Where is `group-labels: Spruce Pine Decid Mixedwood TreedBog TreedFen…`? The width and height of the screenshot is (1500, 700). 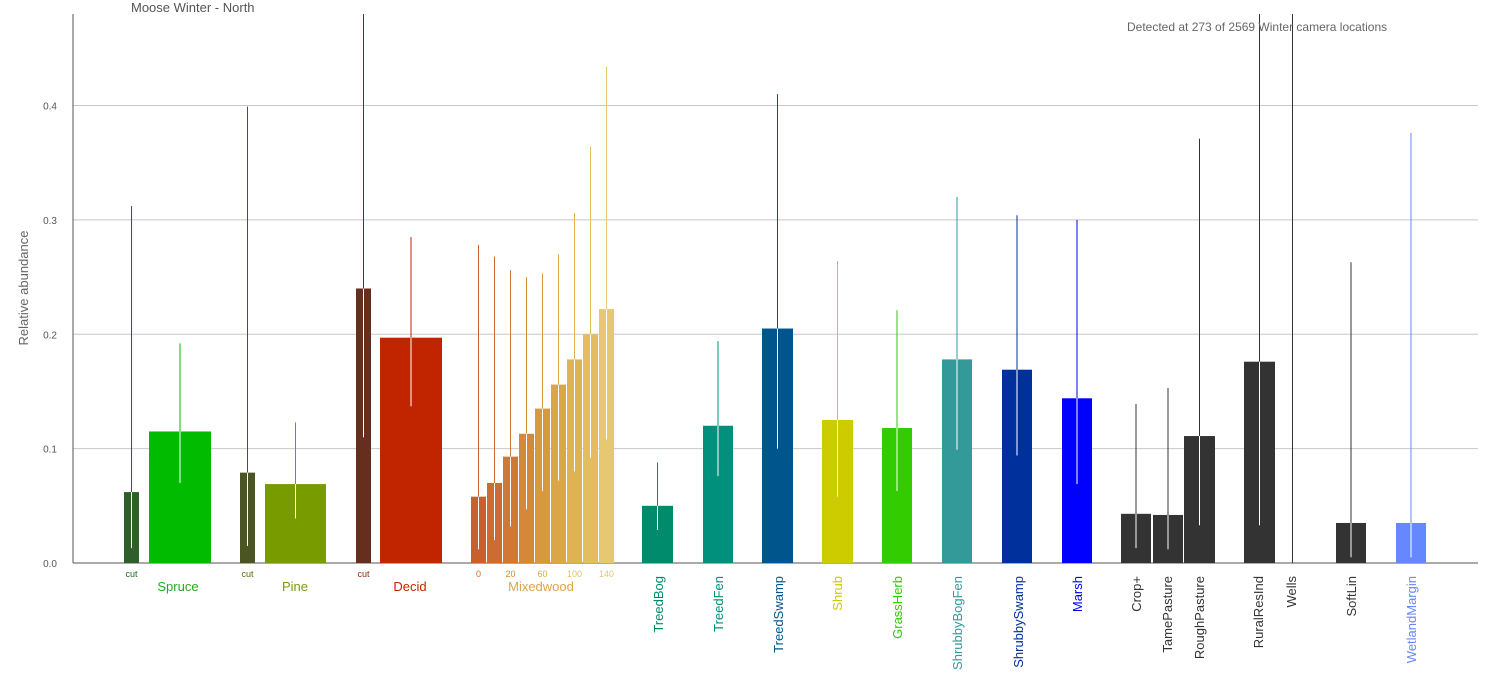 group-labels: Spruce Pine Decid Mixedwood TreedBog TreedFen… is located at coordinates (788, 623).